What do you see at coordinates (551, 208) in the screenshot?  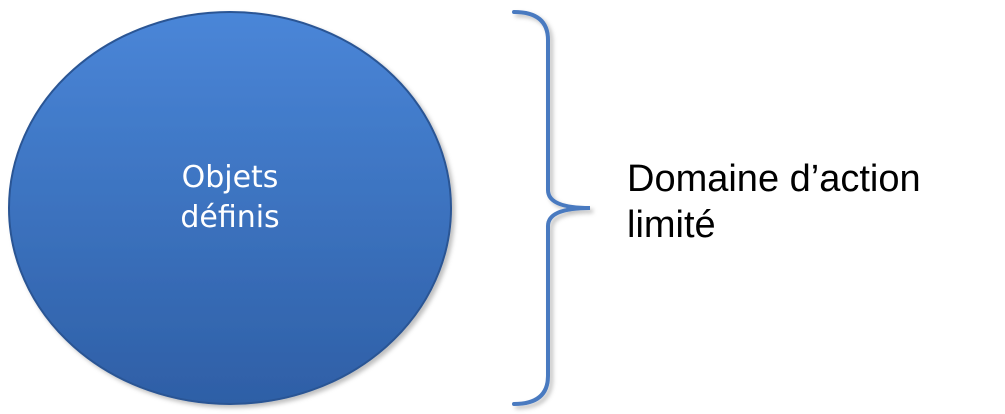 I see `right-curly-brace` at bounding box center [551, 208].